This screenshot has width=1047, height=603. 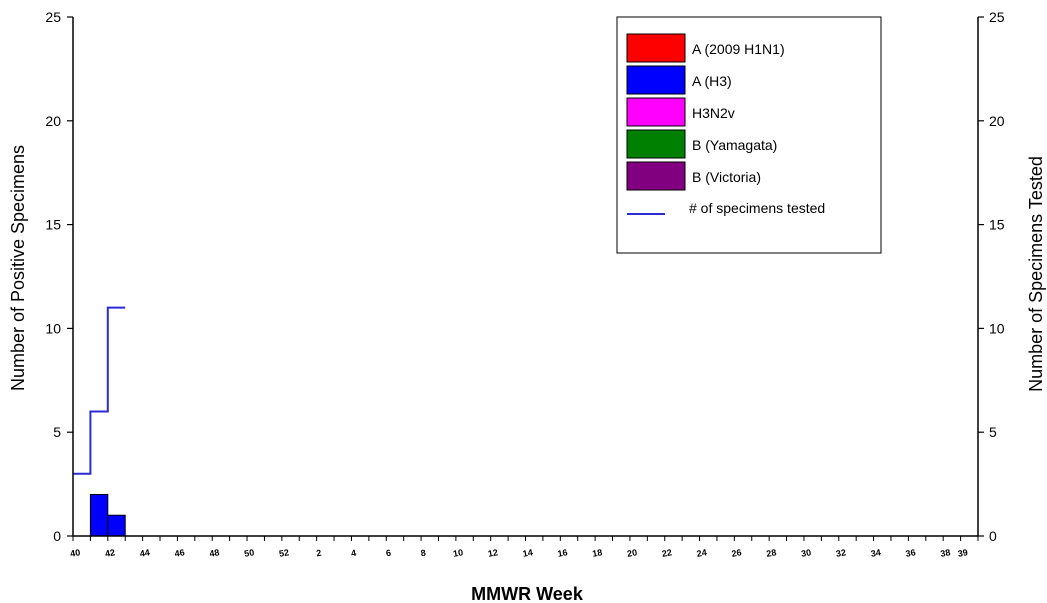 I want to click on y-tick-label-right: 5, so click(x=993, y=432).